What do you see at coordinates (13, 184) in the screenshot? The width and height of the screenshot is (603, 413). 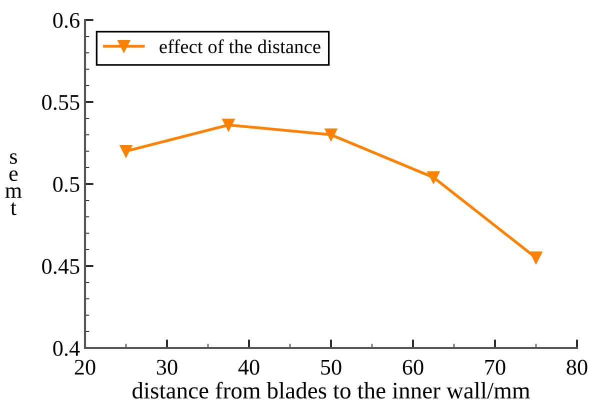 I see `y-axis-title: semt` at bounding box center [13, 184].